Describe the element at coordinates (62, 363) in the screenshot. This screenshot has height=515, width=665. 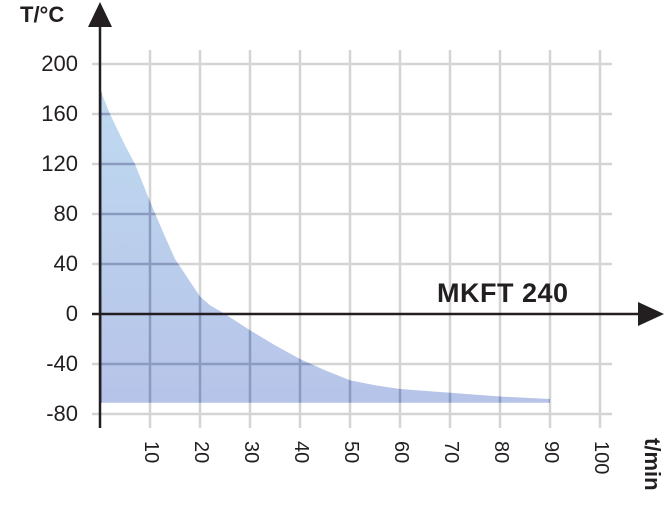
I see `y-tick-label: -40` at that location.